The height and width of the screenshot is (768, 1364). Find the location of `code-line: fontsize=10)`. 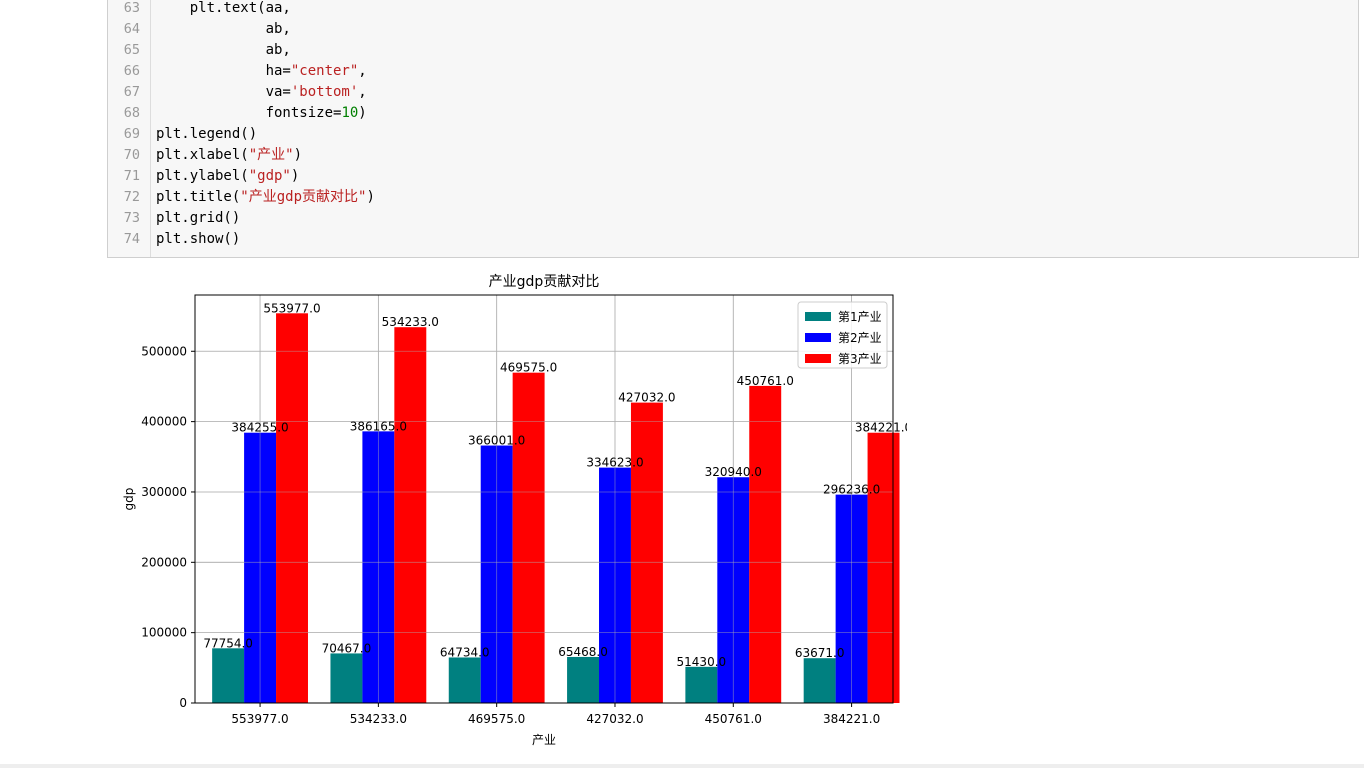

code-line: fontsize=10) is located at coordinates (261, 113).